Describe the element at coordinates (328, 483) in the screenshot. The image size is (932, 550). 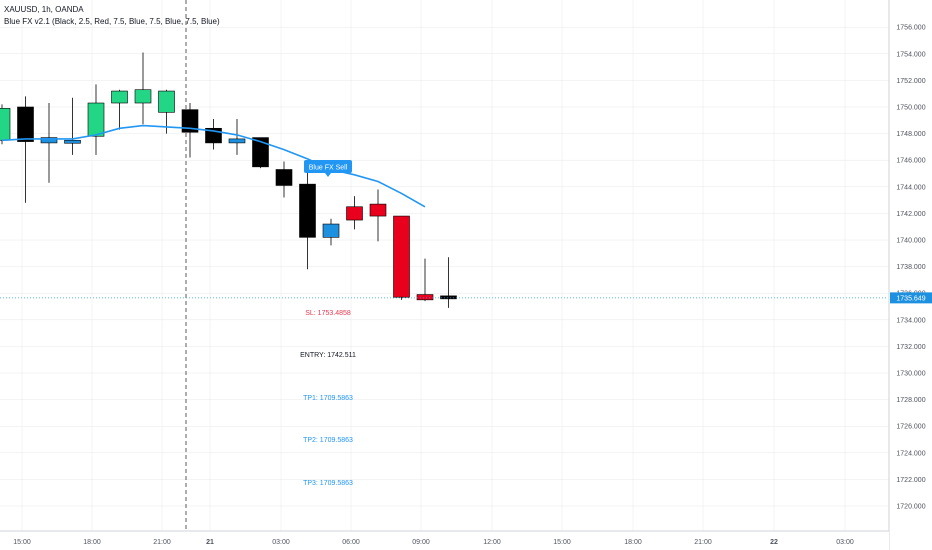
I see `tp3-label: TP3: 1709.5863` at that location.